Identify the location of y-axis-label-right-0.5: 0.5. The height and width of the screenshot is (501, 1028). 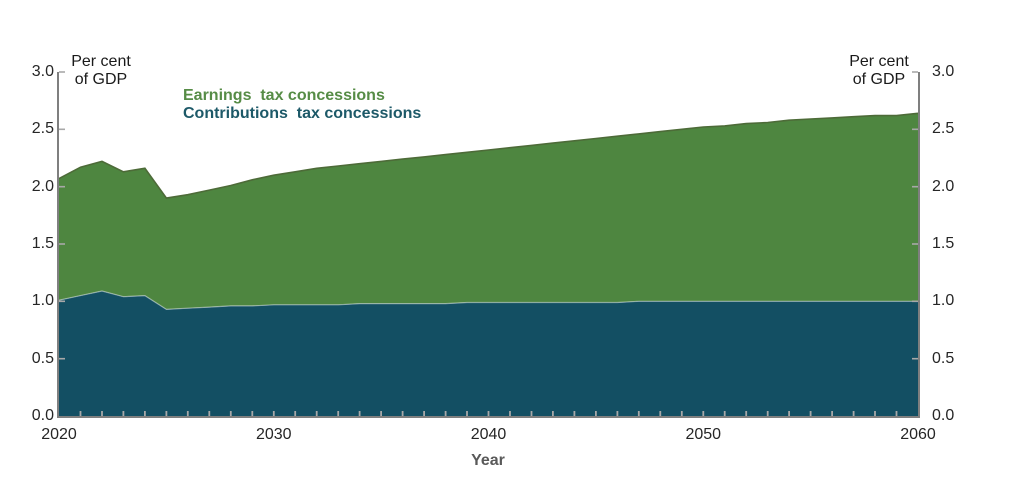
(943, 358).